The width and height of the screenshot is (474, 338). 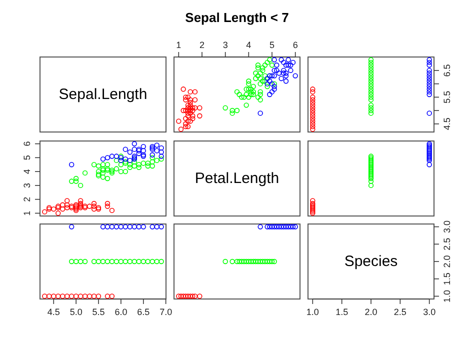 I want to click on y2-tick-label: 2.5, so click(x=447, y=244).